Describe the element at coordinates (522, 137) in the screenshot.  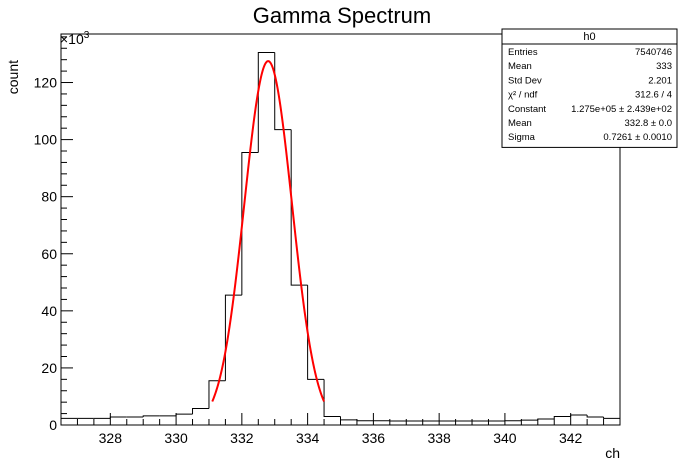
I see `stats-row-label: Sigma` at that location.